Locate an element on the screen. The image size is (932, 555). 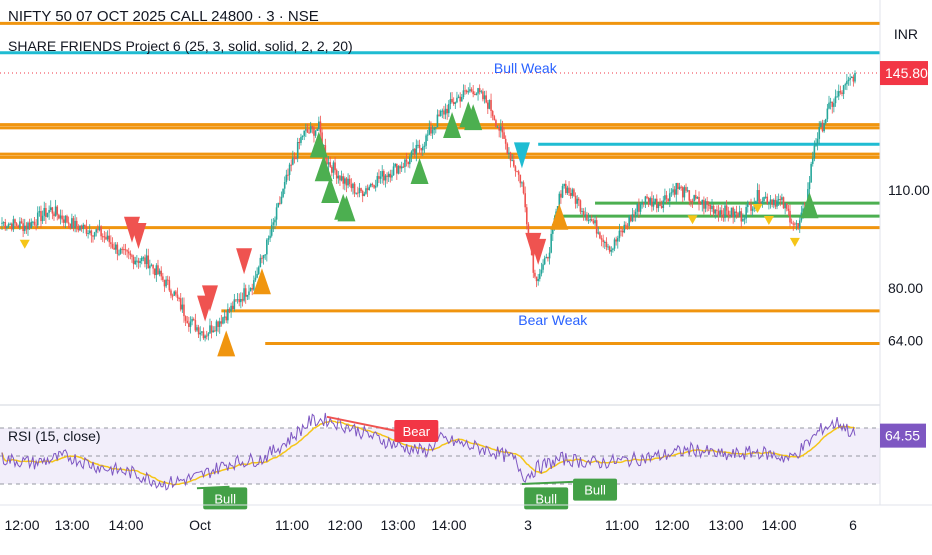
bull-badge-label: Bull is located at coordinates (225, 498).